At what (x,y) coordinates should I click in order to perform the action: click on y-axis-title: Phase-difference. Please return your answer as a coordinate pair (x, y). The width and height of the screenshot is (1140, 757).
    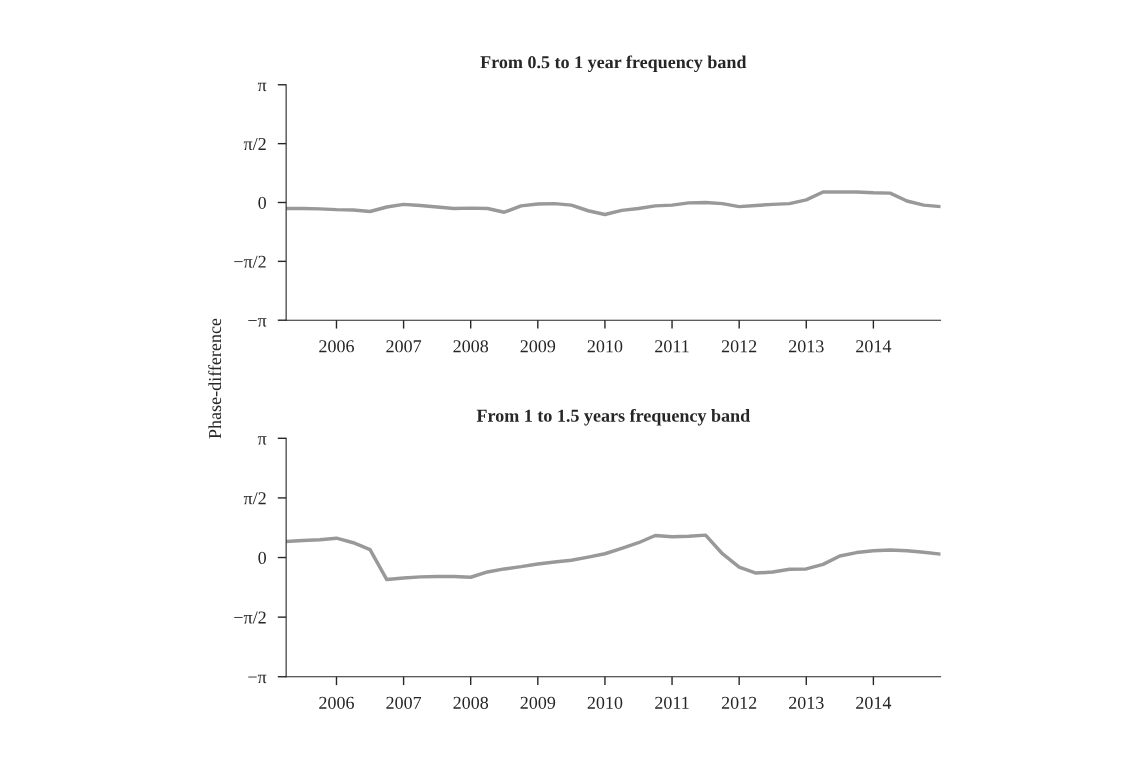
    Looking at the image, I should click on (215, 378).